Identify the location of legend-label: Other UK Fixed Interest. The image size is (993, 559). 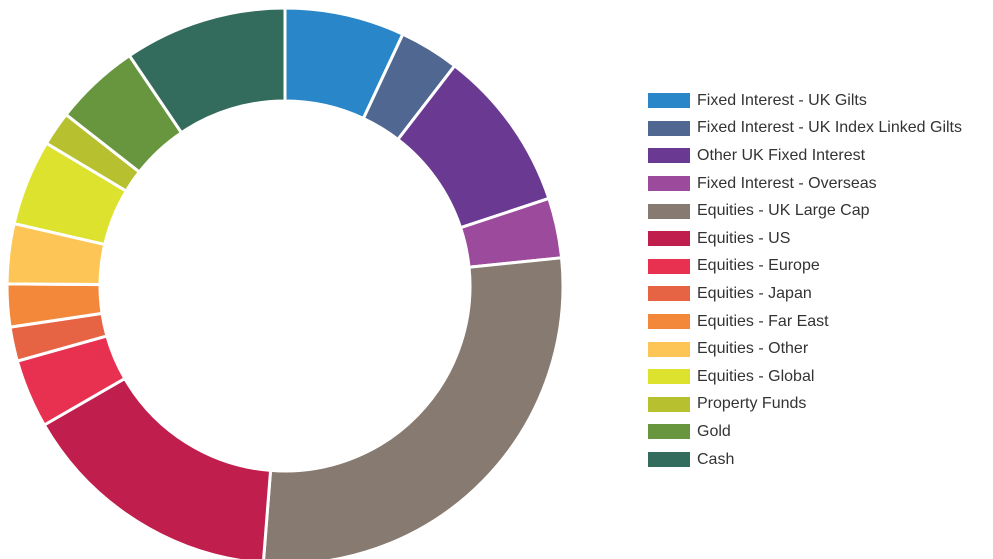
(781, 155).